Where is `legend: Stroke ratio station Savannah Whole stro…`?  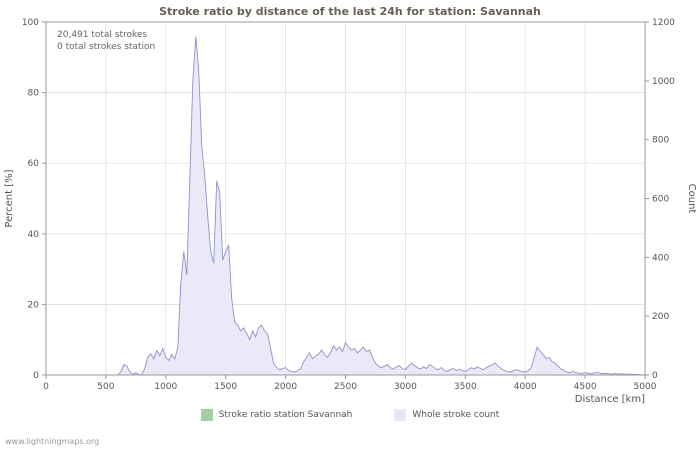 legend: Stroke ratio station Savannah Whole stro… is located at coordinates (350, 415).